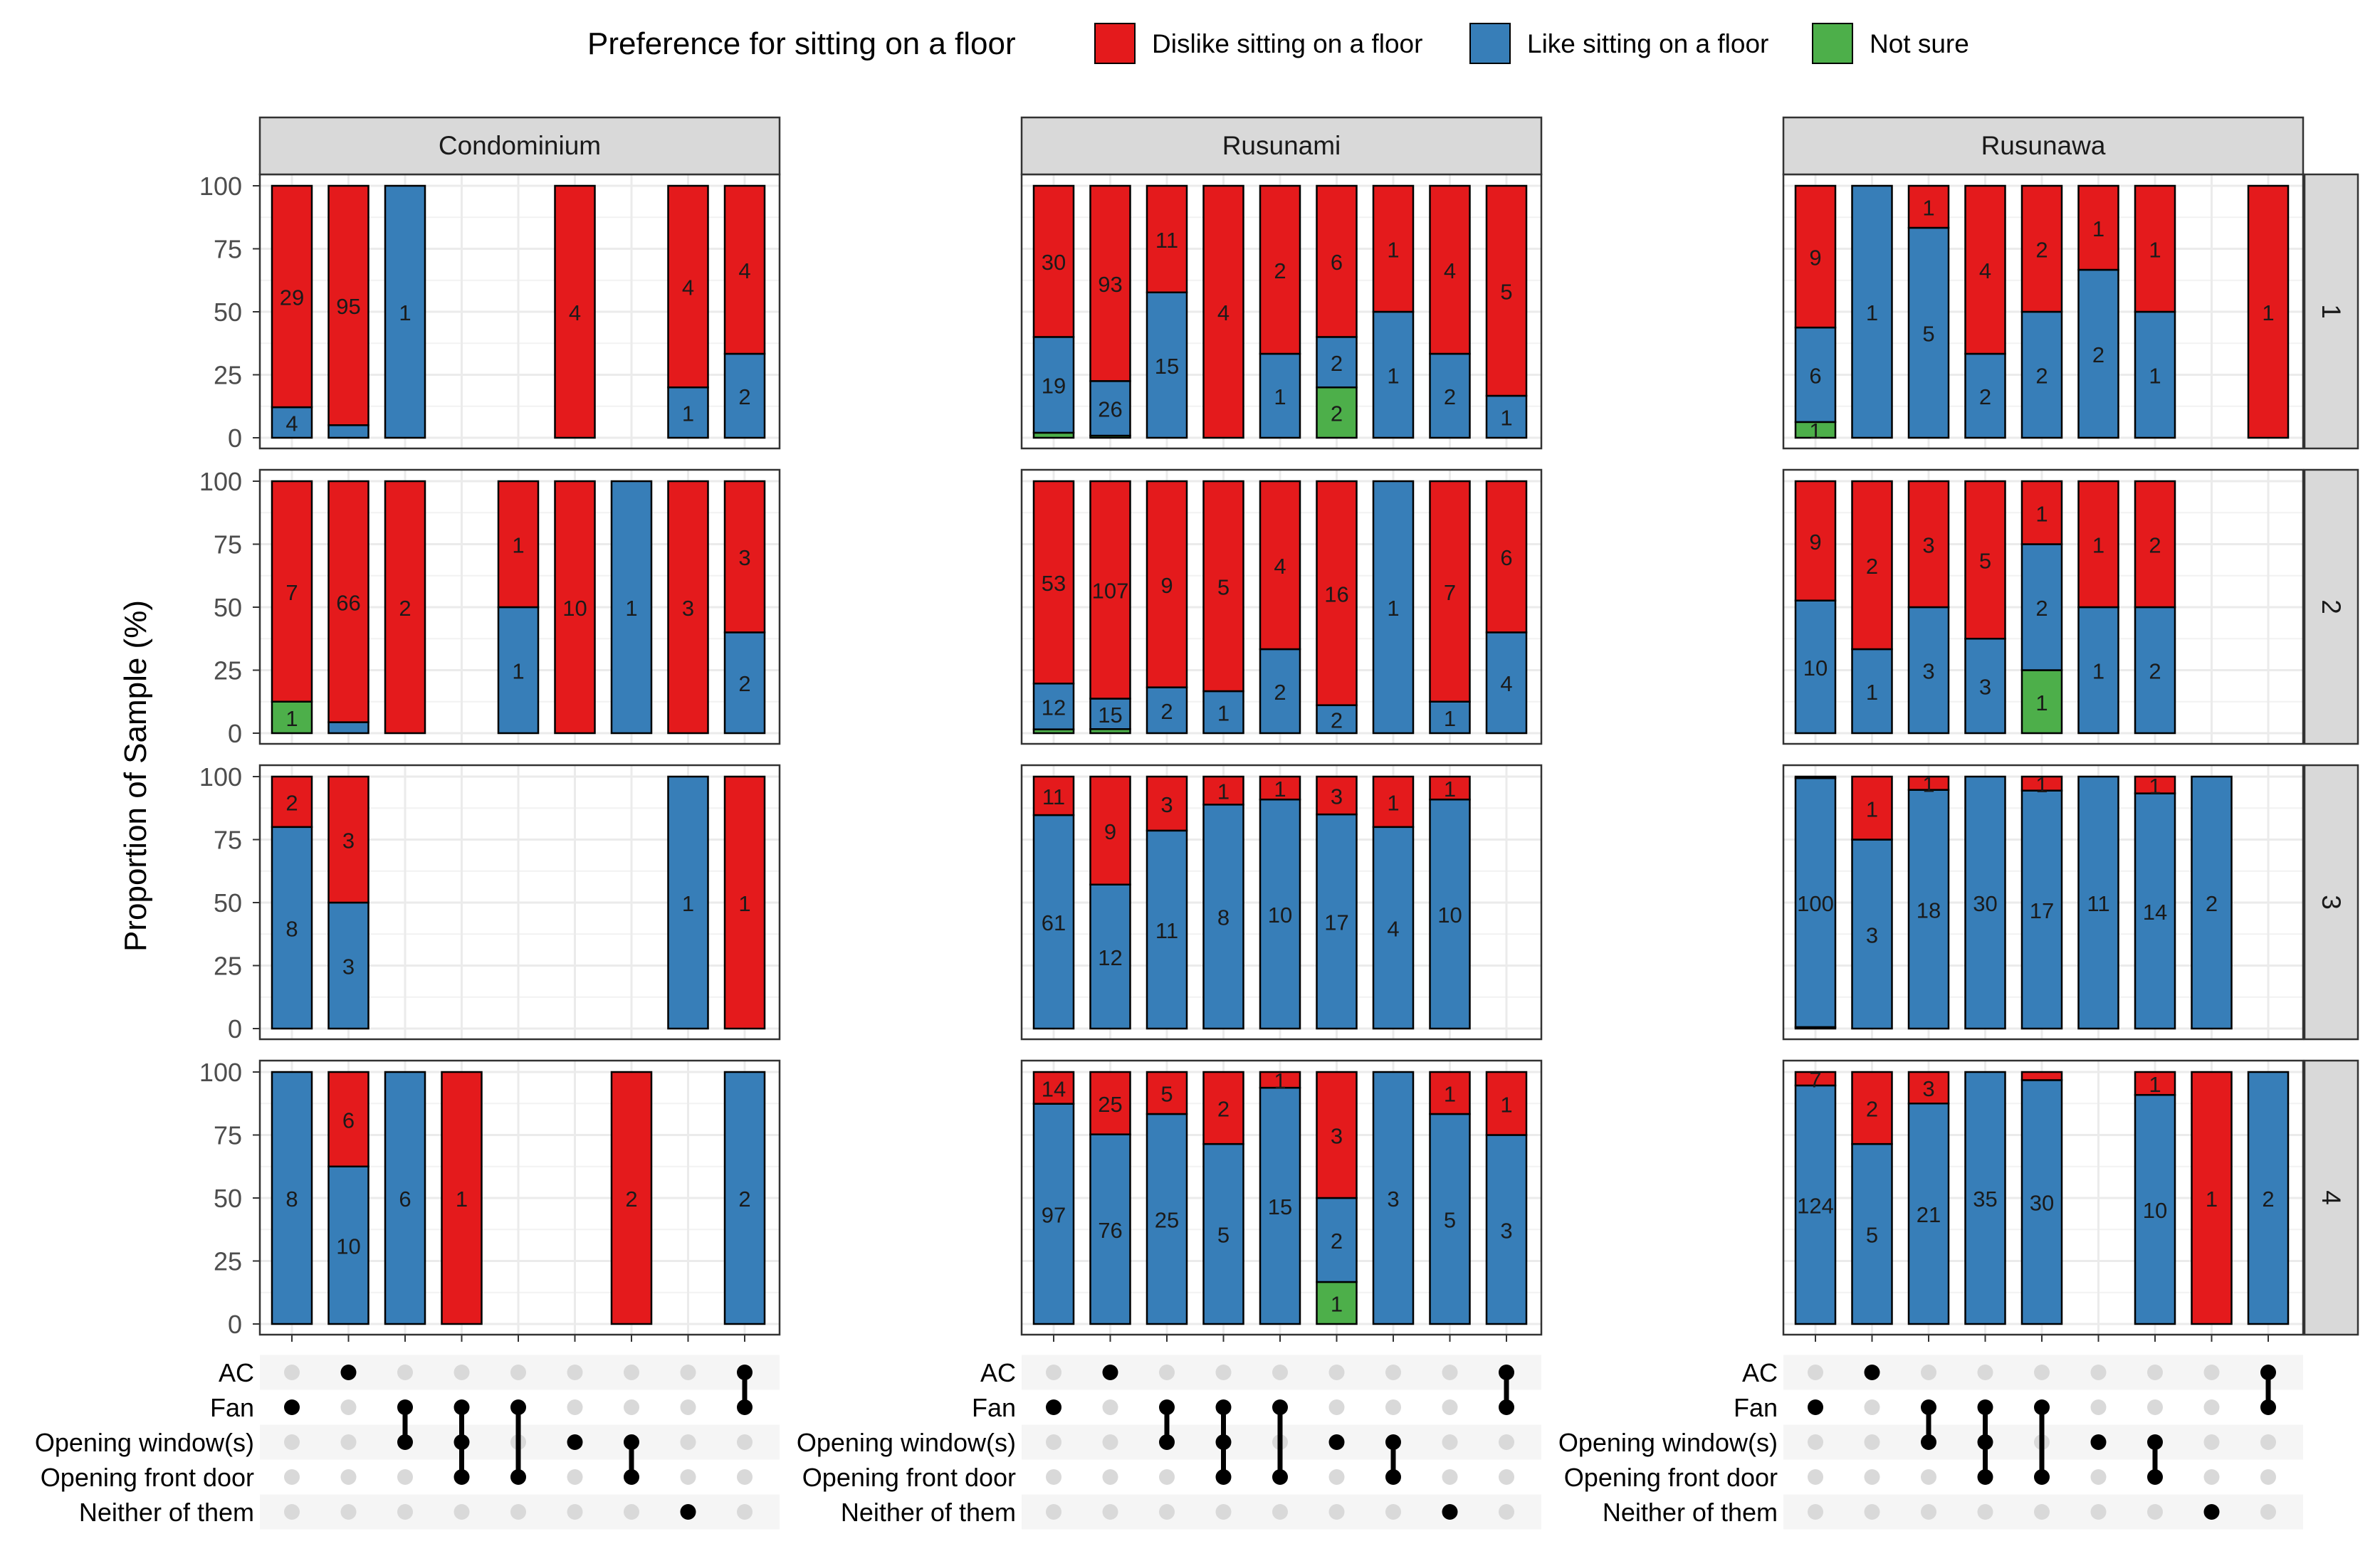 This screenshot has height=1566, width=2380. What do you see at coordinates (228, 670) in the screenshot?
I see `y-tick-label: 25` at bounding box center [228, 670].